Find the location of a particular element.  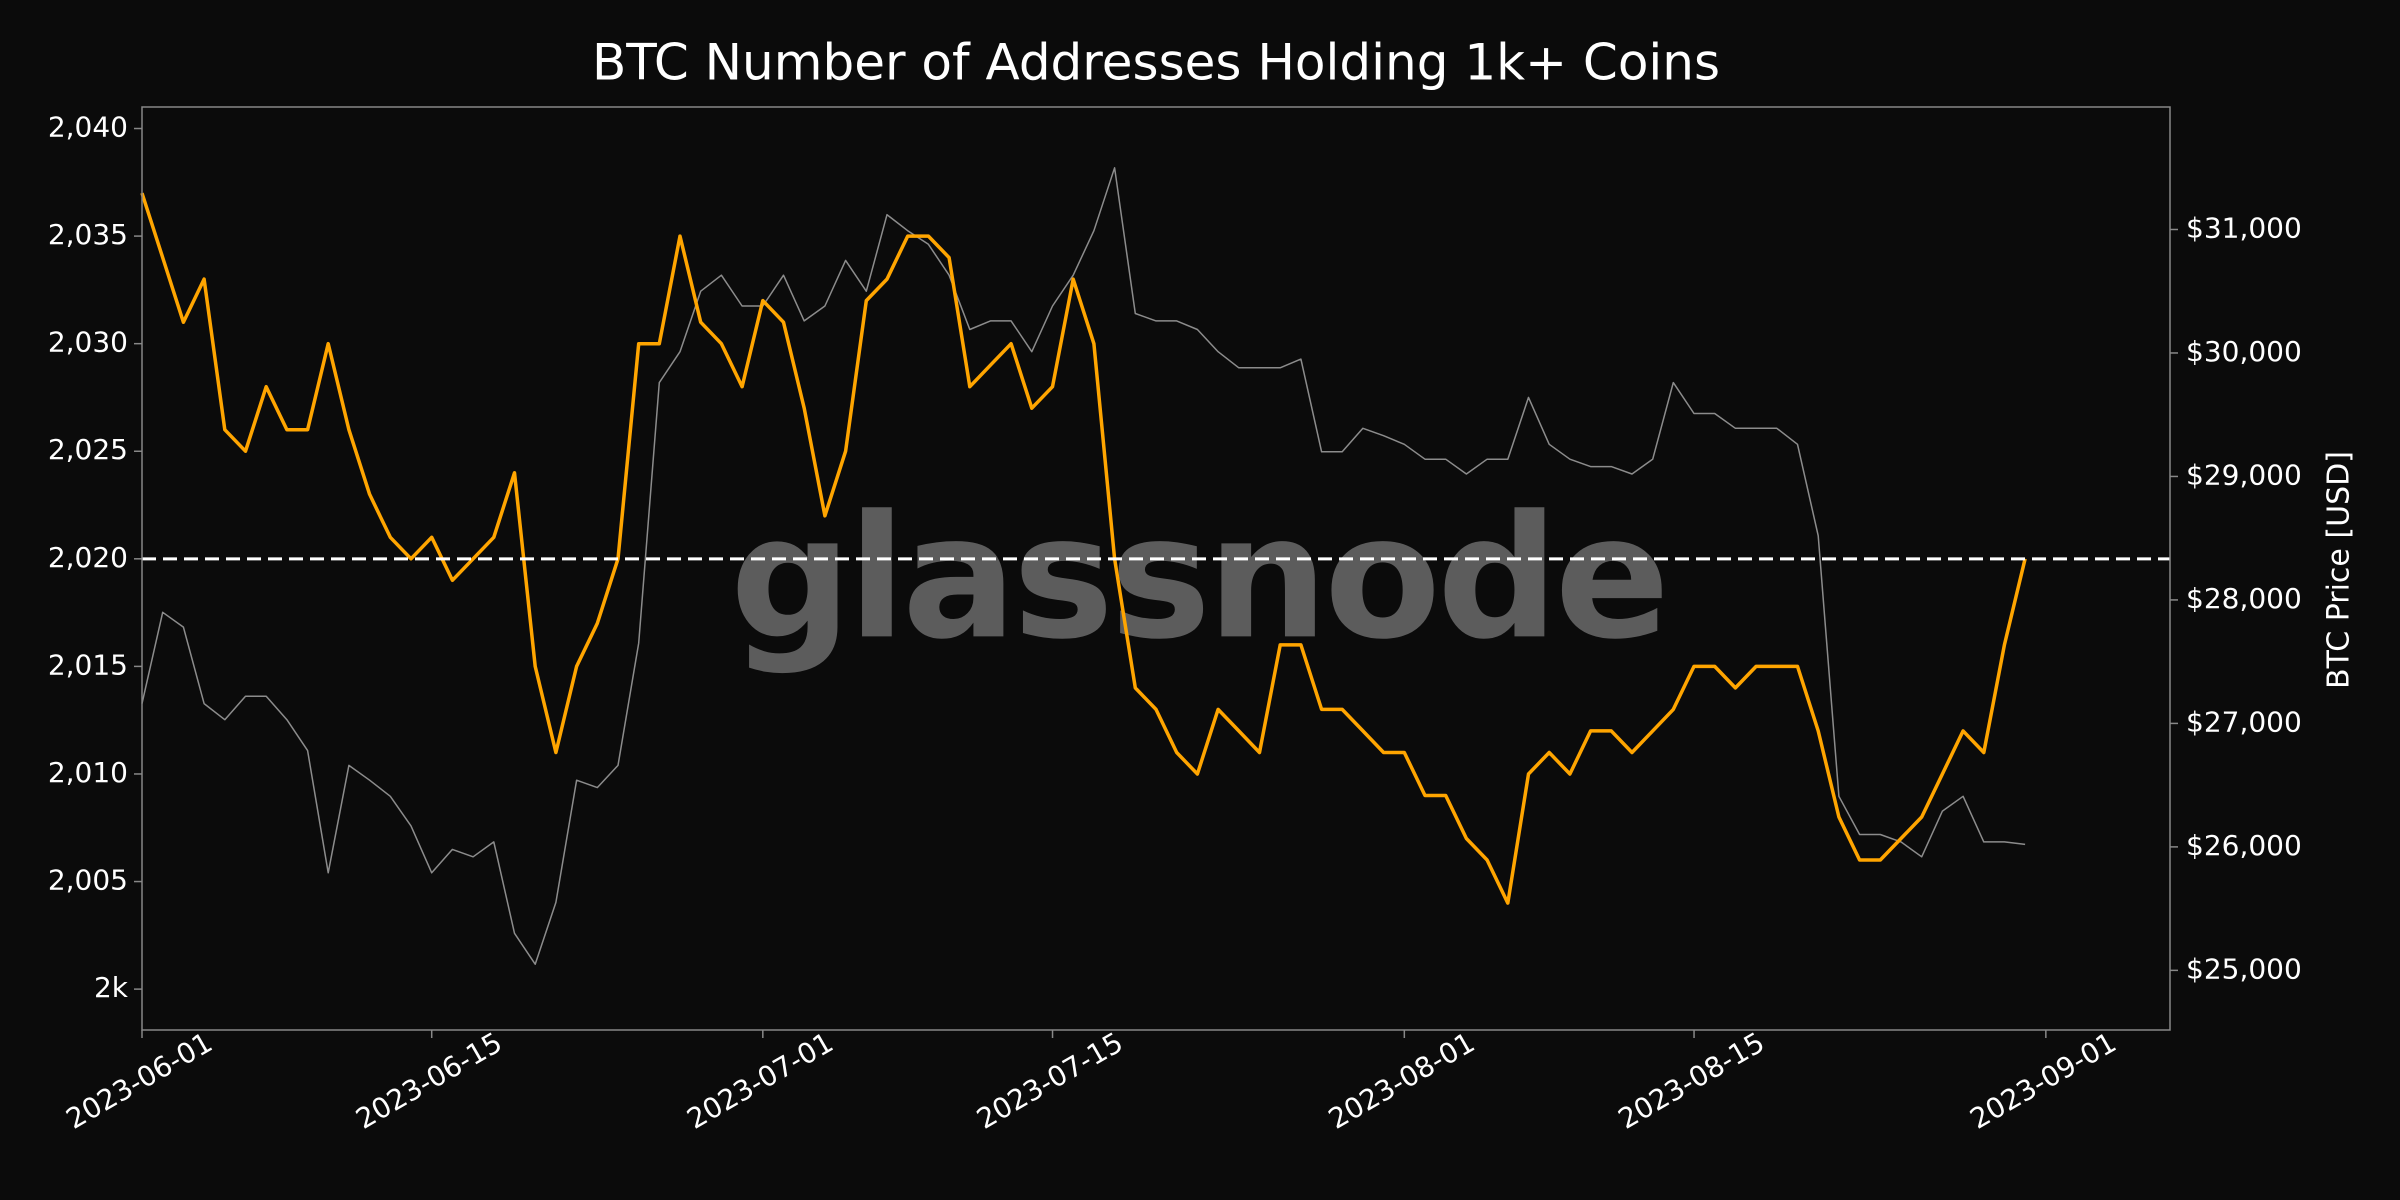

watermark: glassnode is located at coordinates (1198, 578).